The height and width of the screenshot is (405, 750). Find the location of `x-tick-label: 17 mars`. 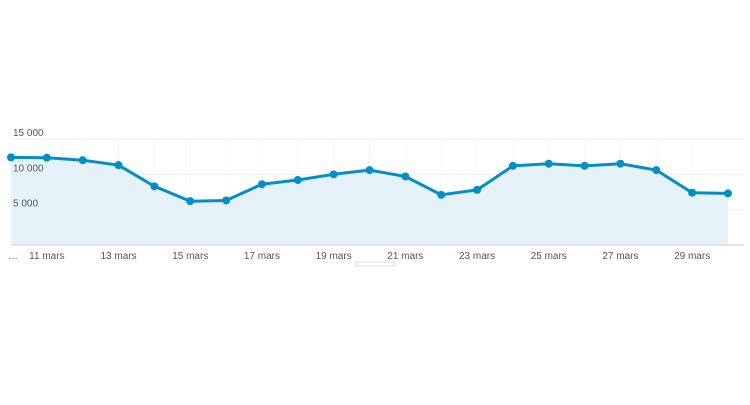

x-tick-label: 17 mars is located at coordinates (262, 256).